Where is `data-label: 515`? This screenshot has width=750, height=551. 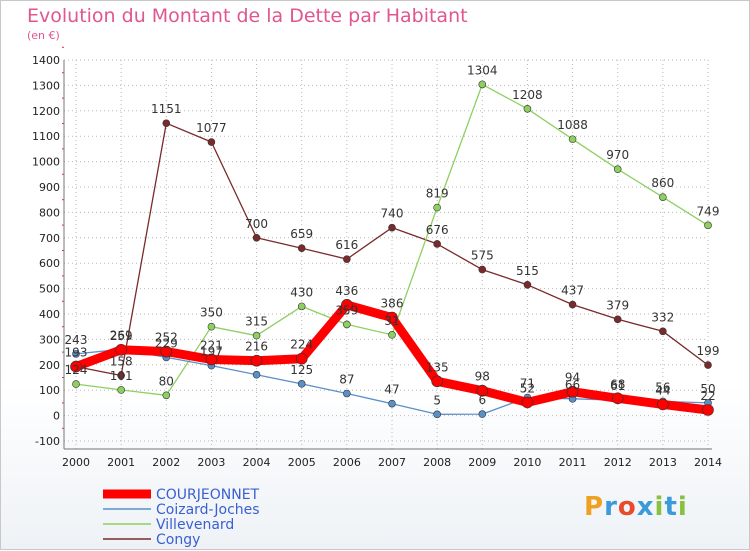
data-label: 515 is located at coordinates (527, 271).